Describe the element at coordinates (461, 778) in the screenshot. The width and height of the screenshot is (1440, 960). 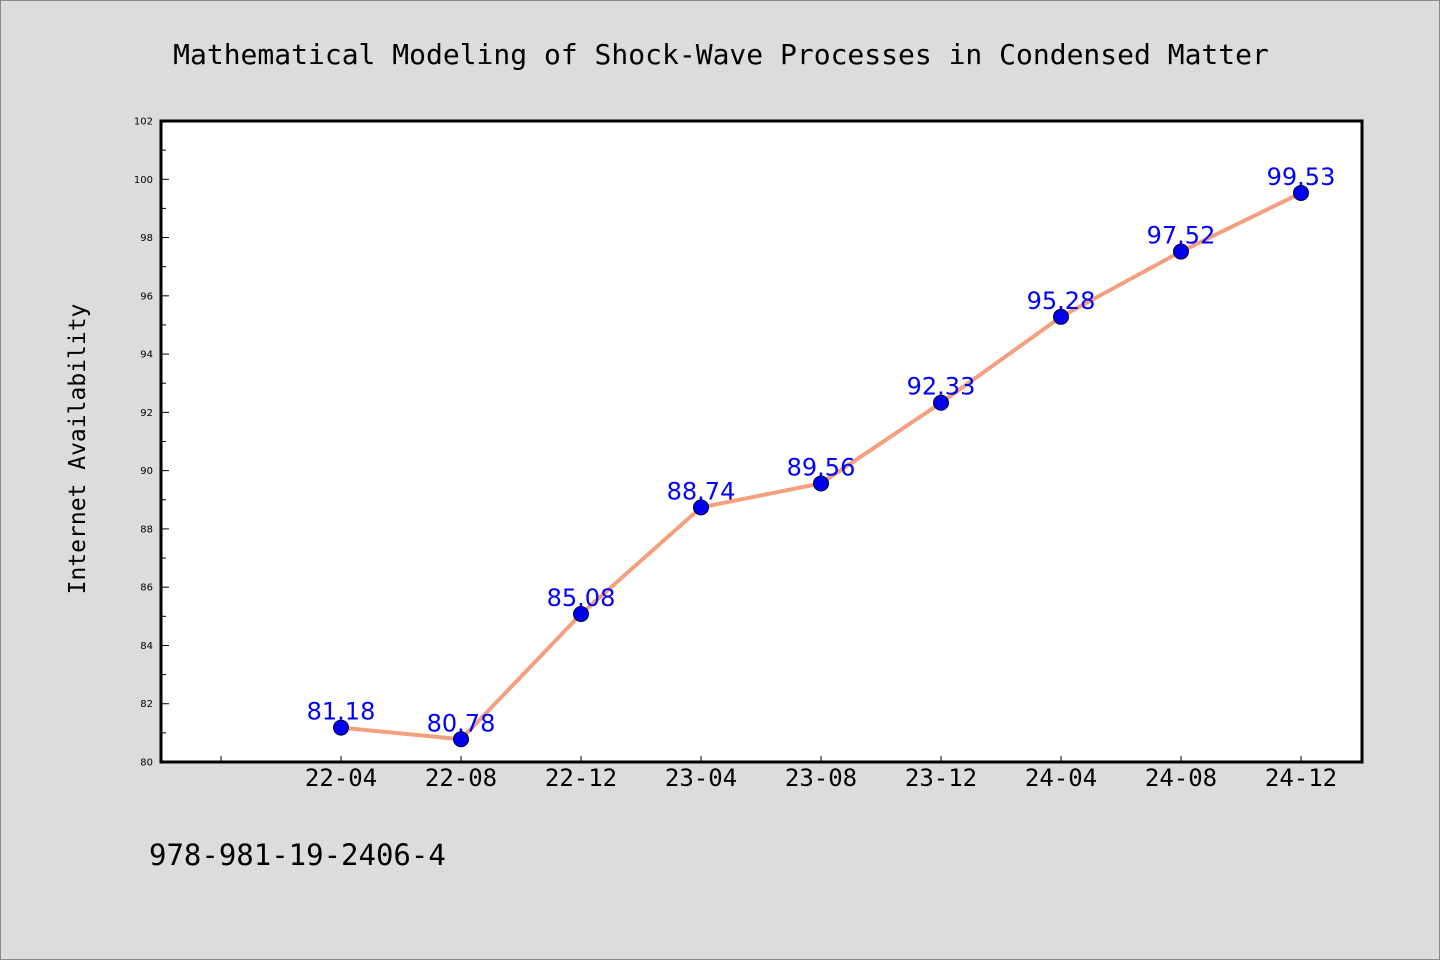
I see `x-tick-label: 22-08` at that location.